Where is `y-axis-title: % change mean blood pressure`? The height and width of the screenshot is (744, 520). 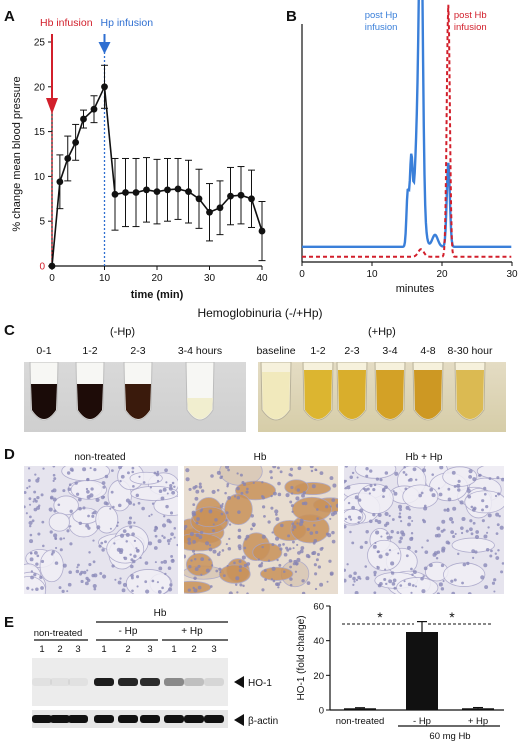
y-axis-title: % change mean blood pressure is located at coordinates (17, 153).